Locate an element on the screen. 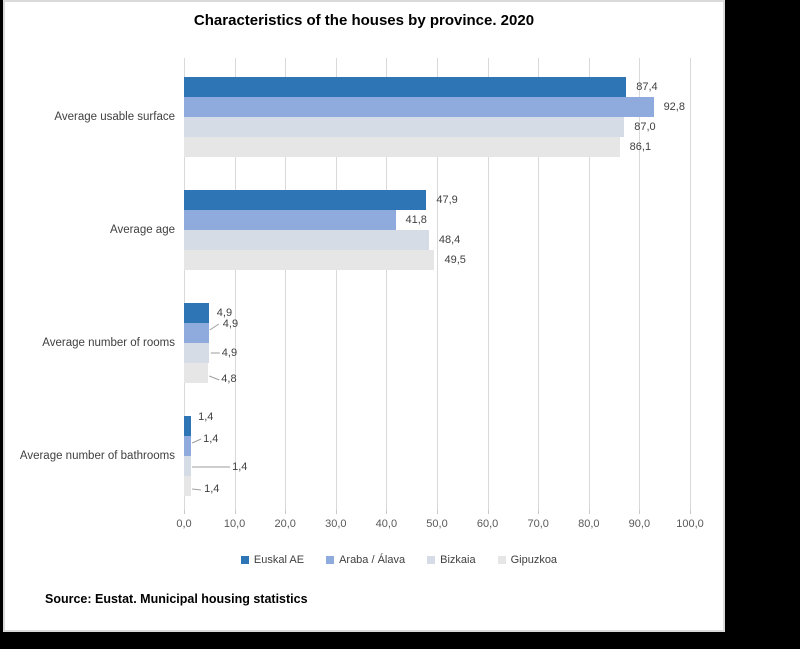 Image resolution: width=800 pixels, height=649 pixels. bar-euskal-ae-cat3 is located at coordinates (188, 426).